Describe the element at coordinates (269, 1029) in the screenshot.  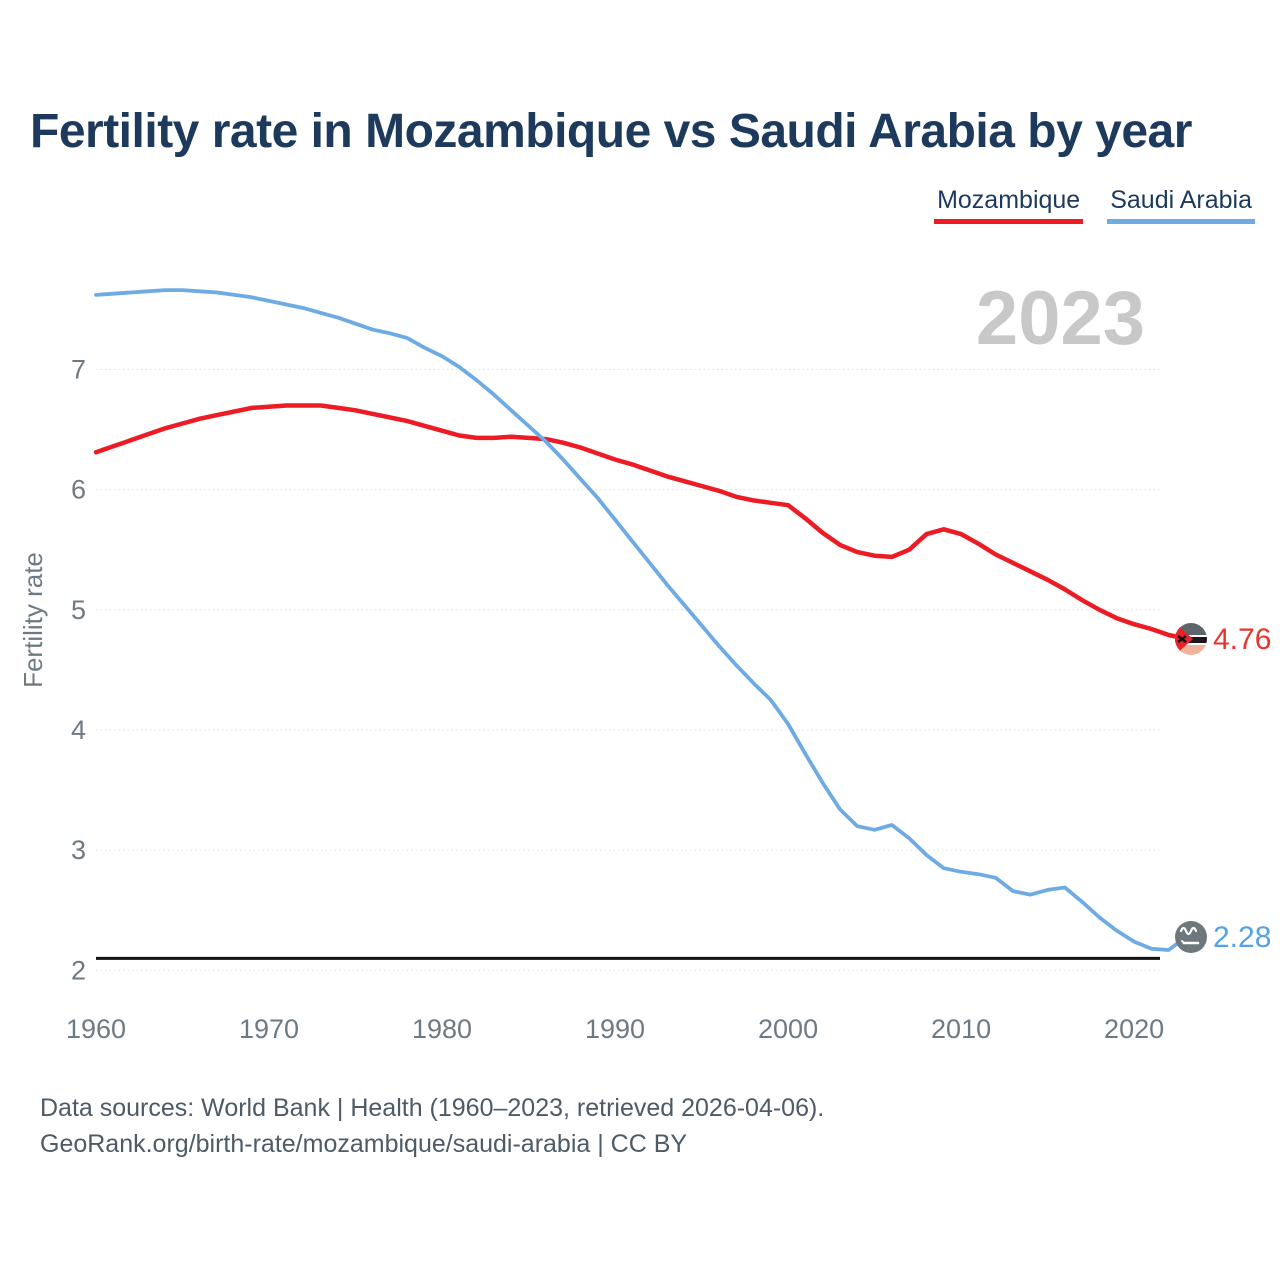
I see `x-tick-label-1970: 1970` at that location.